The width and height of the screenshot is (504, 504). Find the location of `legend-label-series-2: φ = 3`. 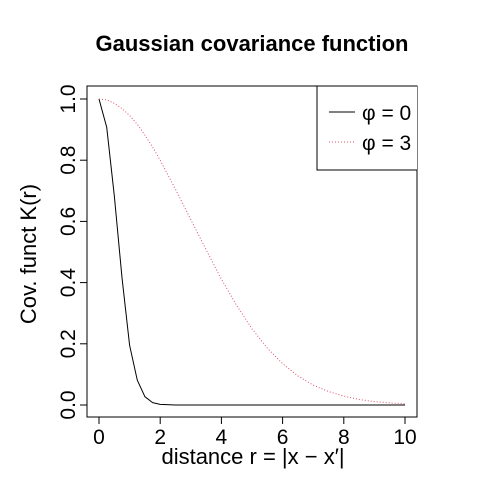

legend-label-series-2: φ = 3 is located at coordinates (386, 143).